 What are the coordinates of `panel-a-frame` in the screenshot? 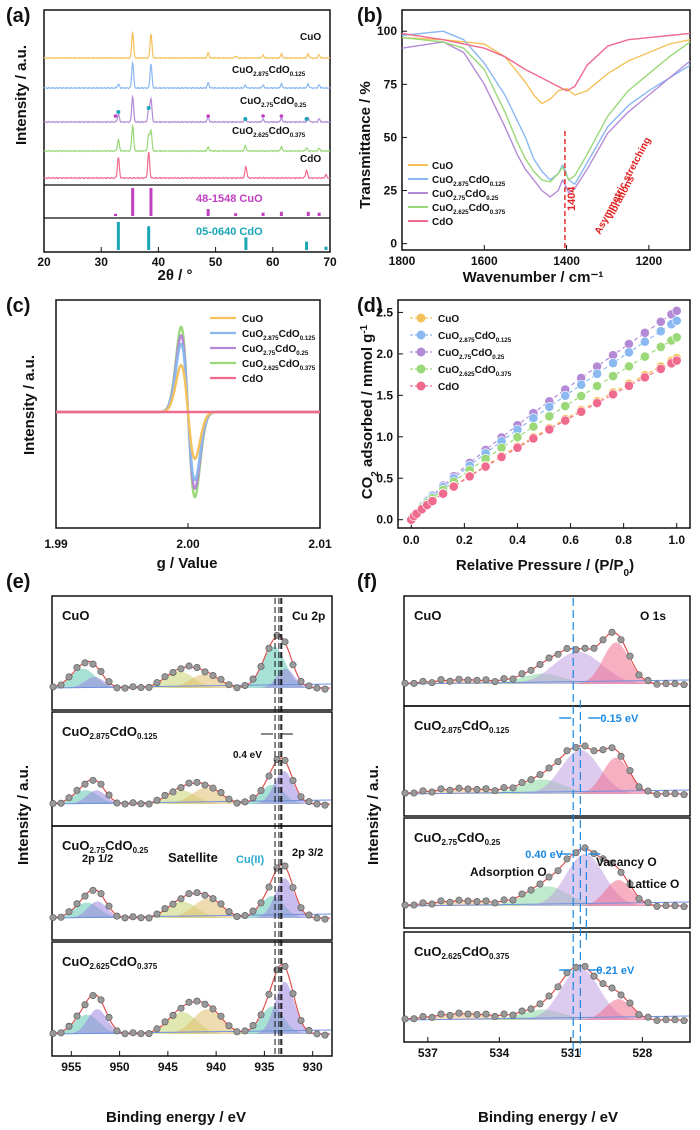 It's located at (187, 131).